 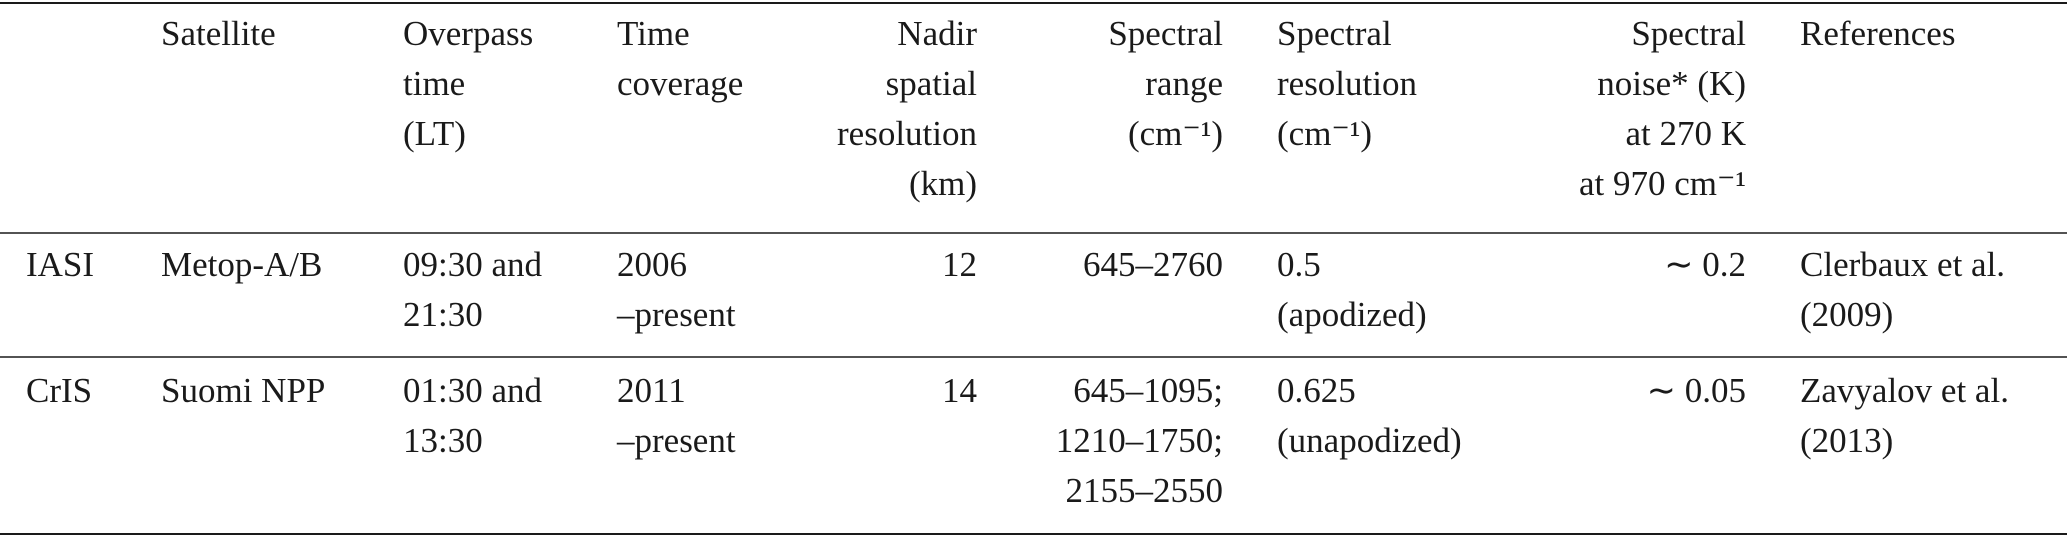 What do you see at coordinates (1846, 314) in the screenshot?
I see `cell: (2009)` at bounding box center [1846, 314].